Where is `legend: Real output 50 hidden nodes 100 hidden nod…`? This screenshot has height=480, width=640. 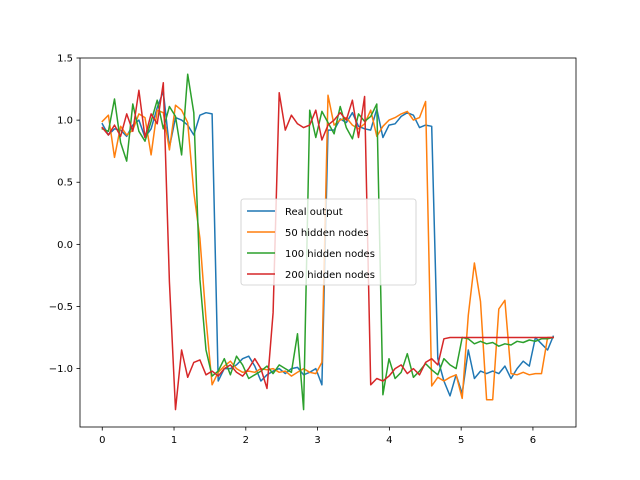
legend: Real output 50 hidden nodes 100 hidden nod… is located at coordinates (328, 242).